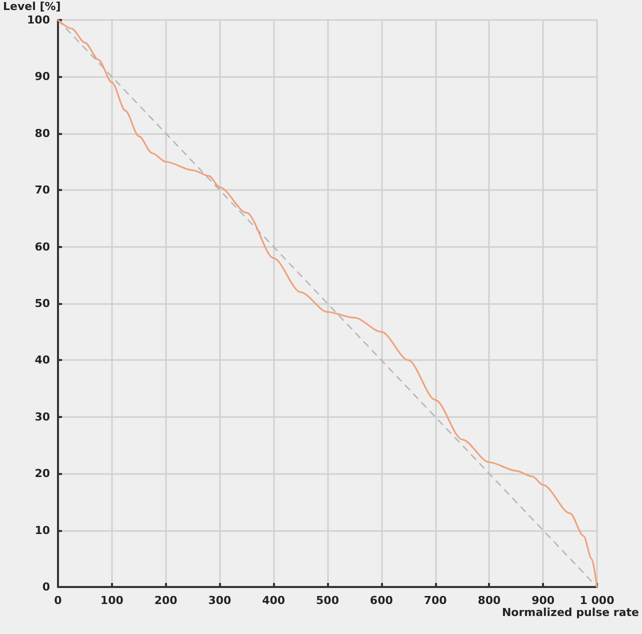  Describe the element at coordinates (274, 600) in the screenshot. I see `x-tick-label: 400` at that location.